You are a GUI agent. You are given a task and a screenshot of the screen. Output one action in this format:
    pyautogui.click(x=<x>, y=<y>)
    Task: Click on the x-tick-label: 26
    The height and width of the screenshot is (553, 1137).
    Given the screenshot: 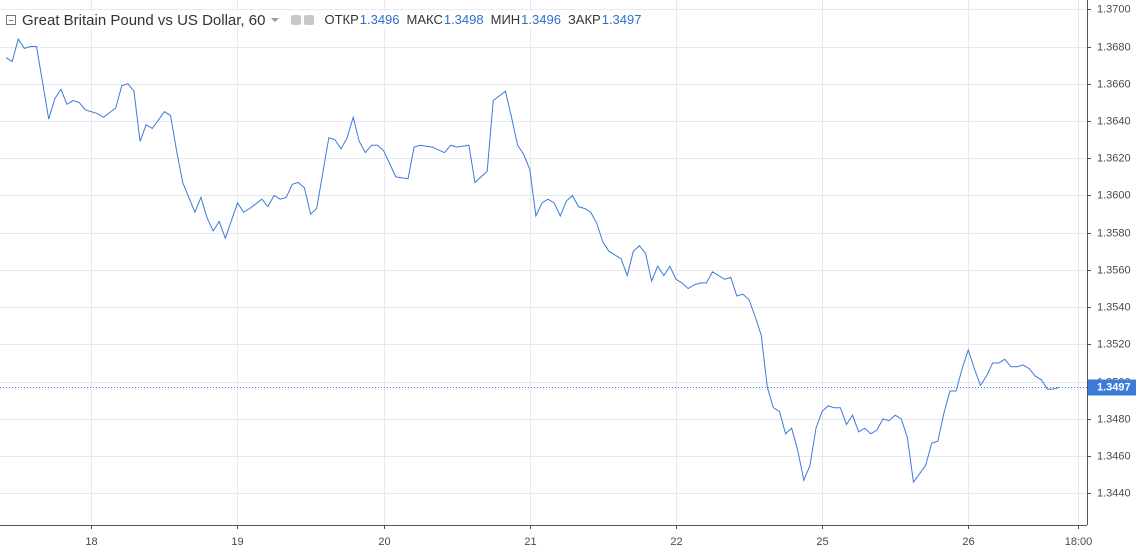 What is the action you would take?
    pyautogui.click(x=968, y=542)
    